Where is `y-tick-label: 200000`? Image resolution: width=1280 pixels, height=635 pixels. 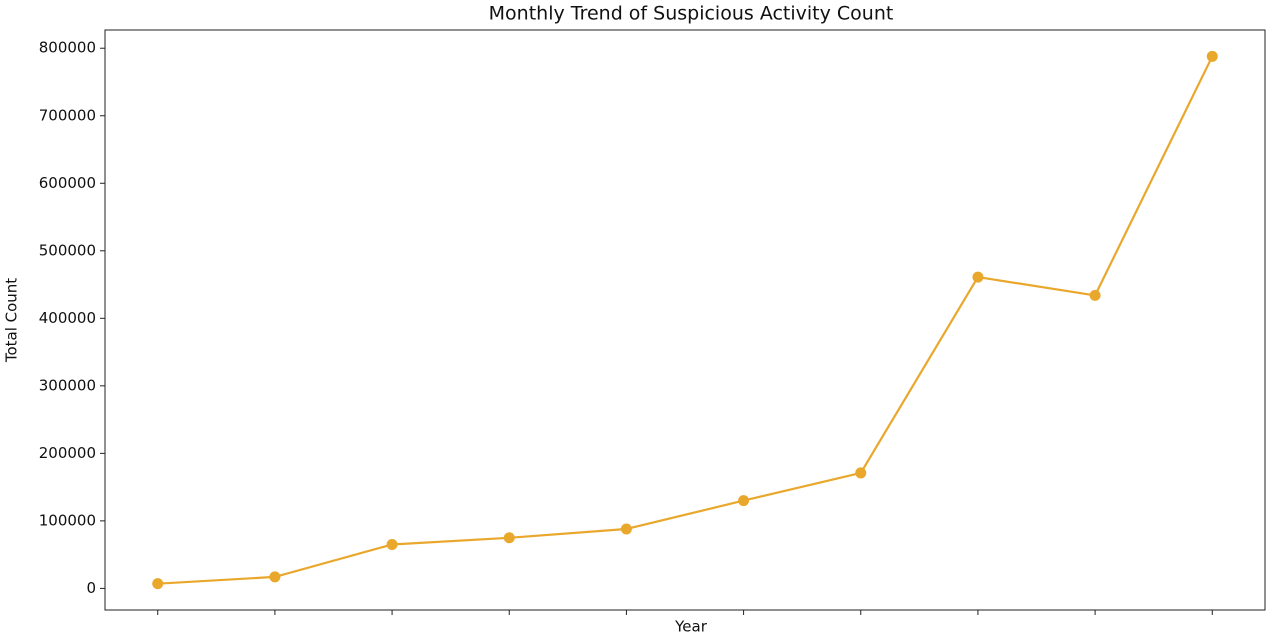 y-tick-label: 200000 is located at coordinates (67, 453).